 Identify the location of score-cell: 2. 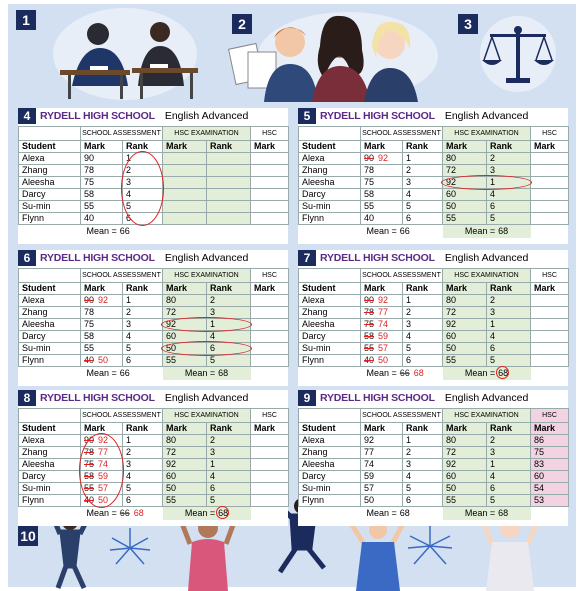
(422, 312).